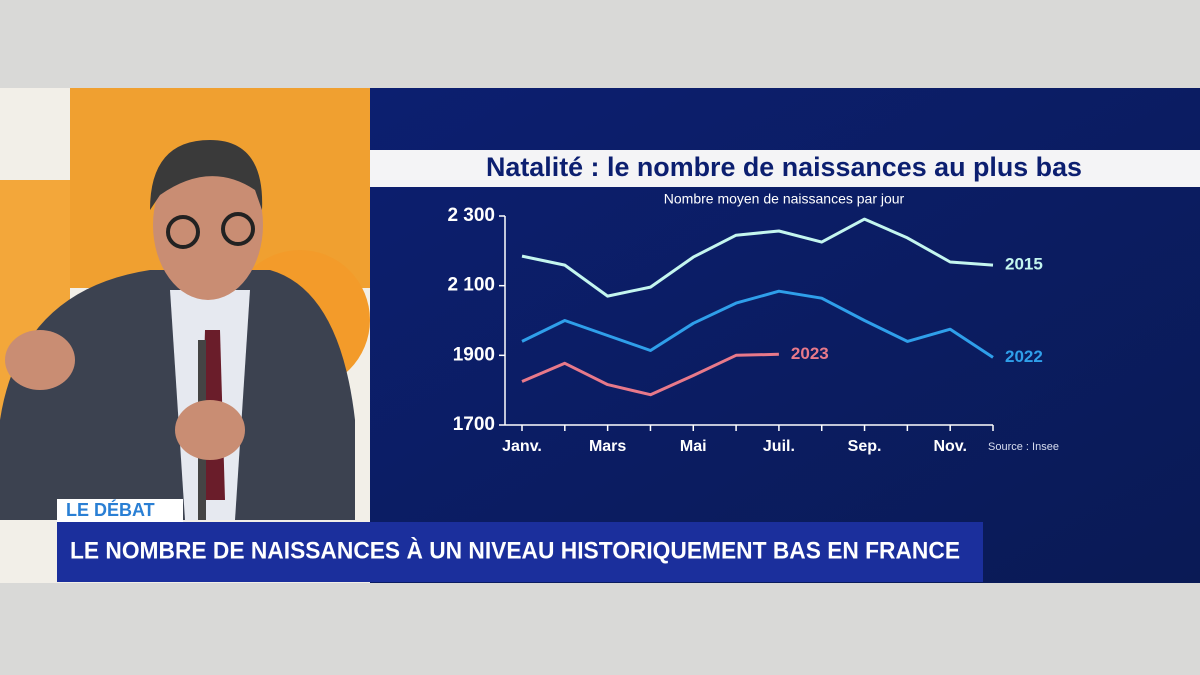  What do you see at coordinates (522, 446) in the screenshot?
I see `x-tick-label: Janv.` at bounding box center [522, 446].